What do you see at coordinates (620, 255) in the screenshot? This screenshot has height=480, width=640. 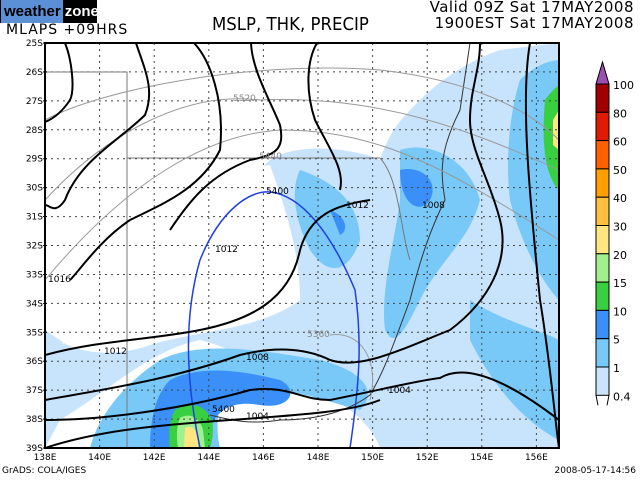 I see `legend-label: 20` at bounding box center [620, 255].